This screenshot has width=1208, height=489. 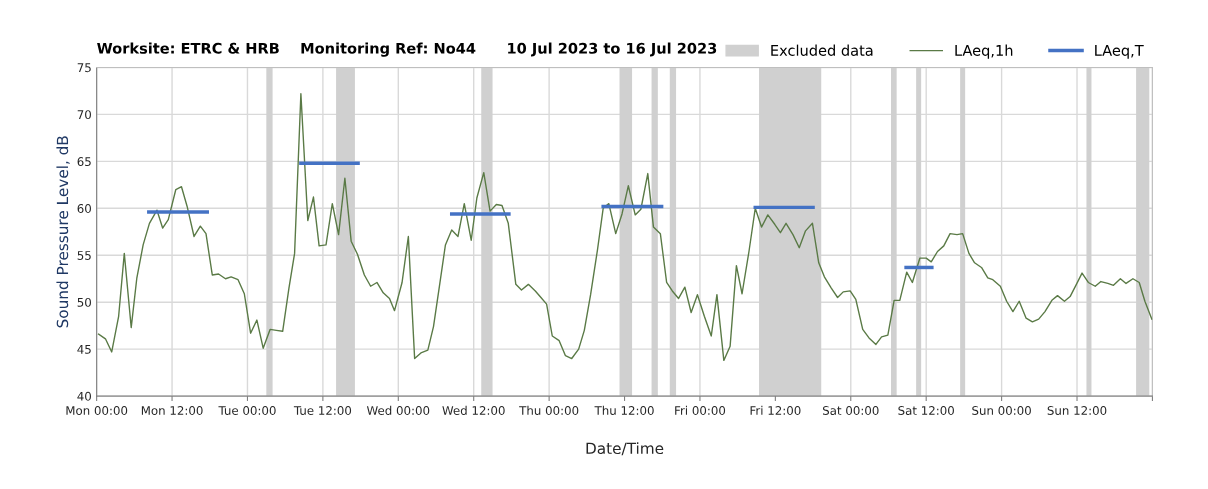 What do you see at coordinates (398, 410) in the screenshot?
I see `x-tick-label: Wed 00:00` at bounding box center [398, 410].